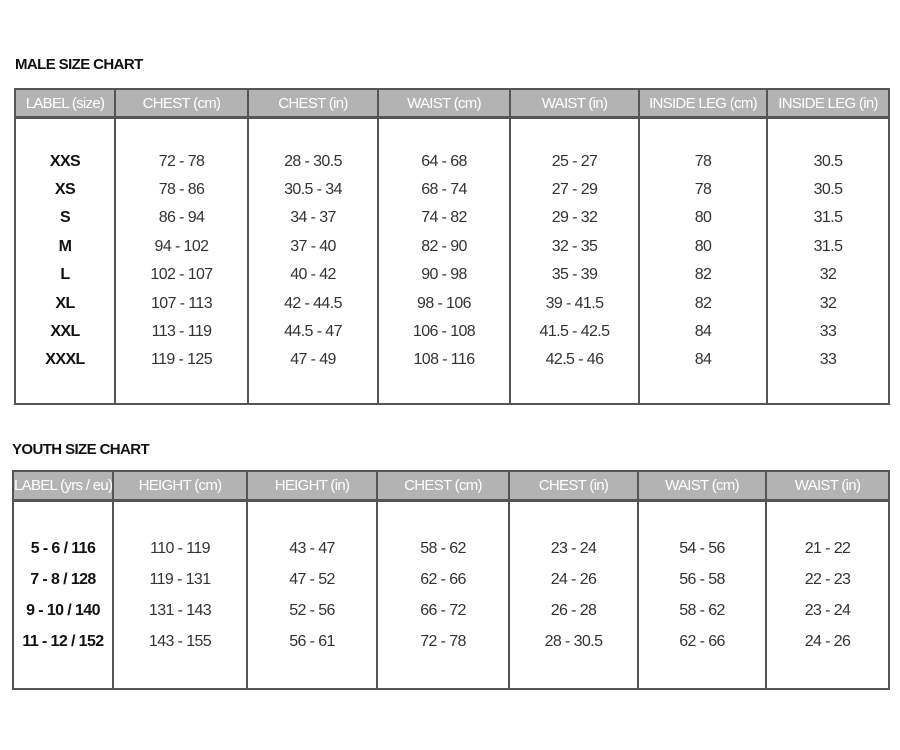 The height and width of the screenshot is (750, 900). Describe the element at coordinates (63, 486) in the screenshot. I see `column-header: LABEL (yrs / eu)` at that location.